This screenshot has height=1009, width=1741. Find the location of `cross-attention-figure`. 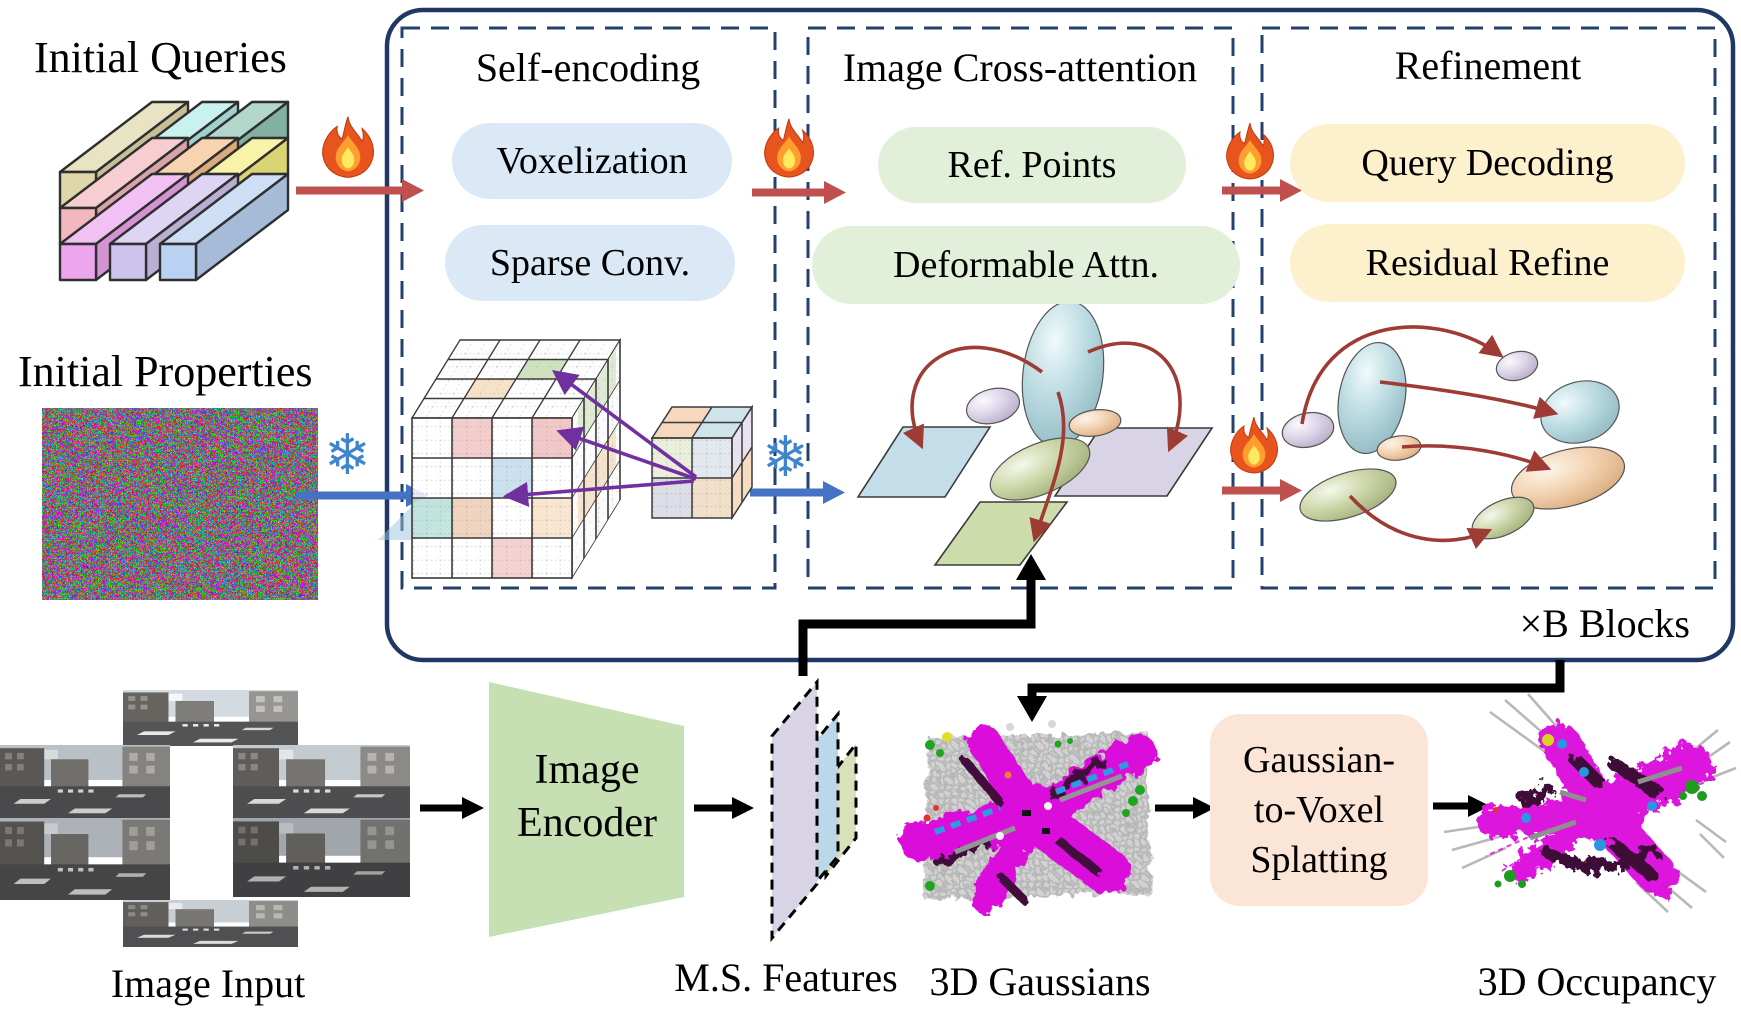

cross-attention-figure is located at coordinates (1035, 433).